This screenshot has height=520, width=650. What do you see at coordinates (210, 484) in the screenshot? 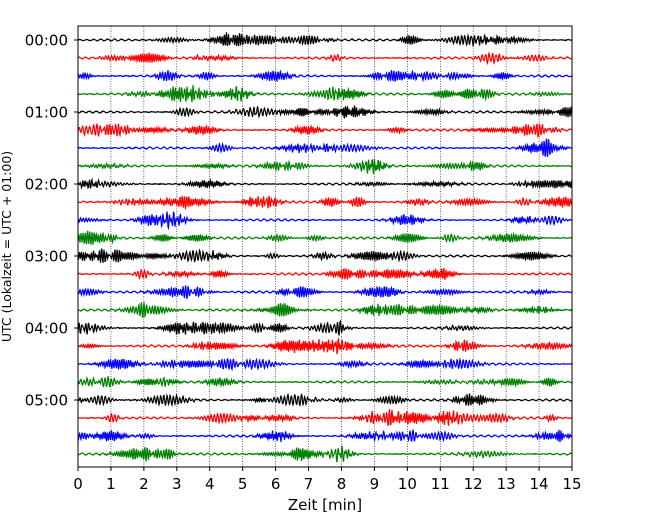
I see `x-tick-label-4: 4` at bounding box center [210, 484].